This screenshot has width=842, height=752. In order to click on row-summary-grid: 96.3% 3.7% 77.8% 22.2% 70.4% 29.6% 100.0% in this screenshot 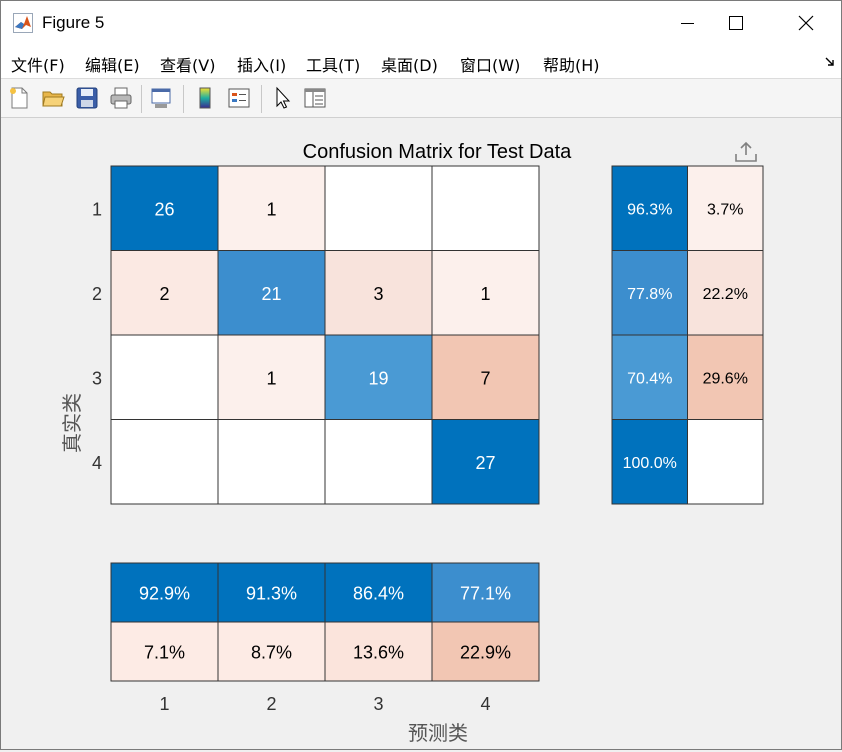, I will do `click(687, 335)`.